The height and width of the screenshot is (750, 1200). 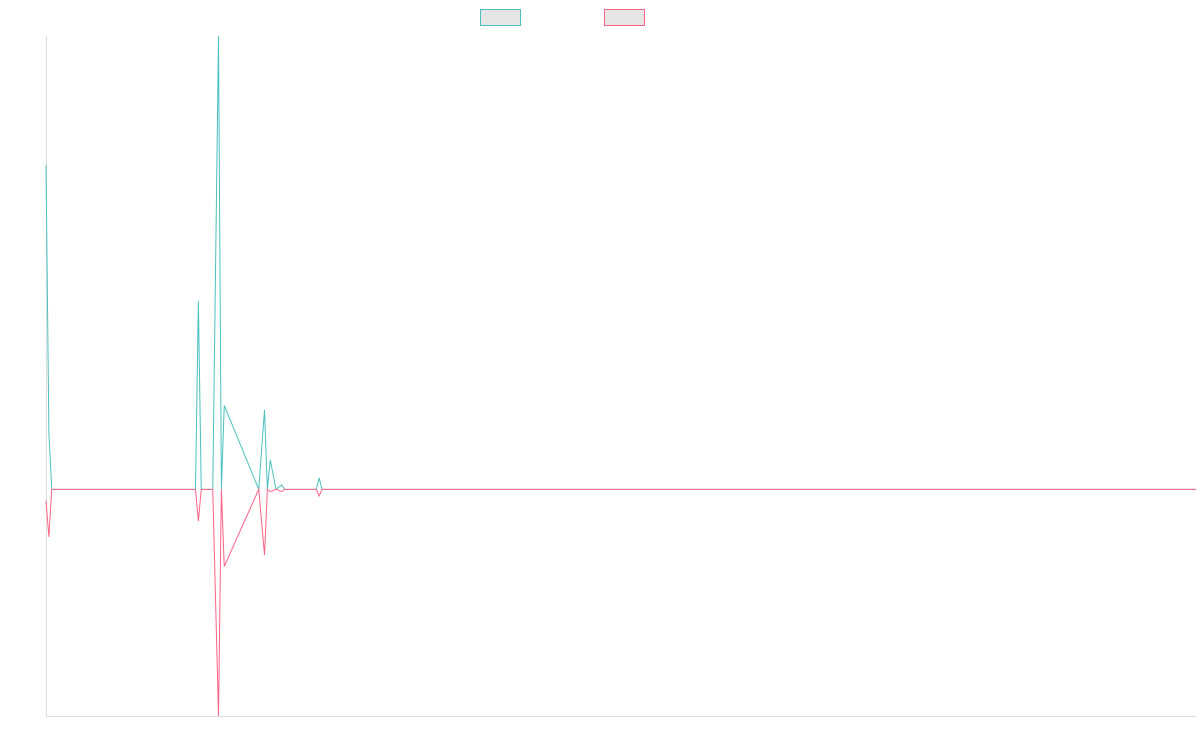 What do you see at coordinates (562, 17) in the screenshot?
I see `legend` at bounding box center [562, 17].